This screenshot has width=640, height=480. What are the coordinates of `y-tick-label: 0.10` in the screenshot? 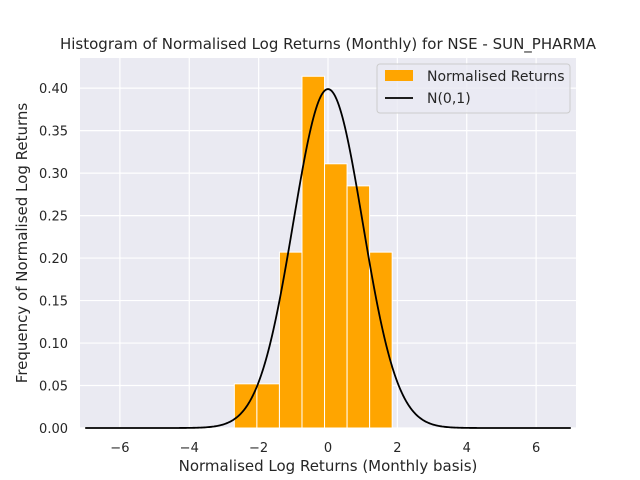 It's located at (53, 344).